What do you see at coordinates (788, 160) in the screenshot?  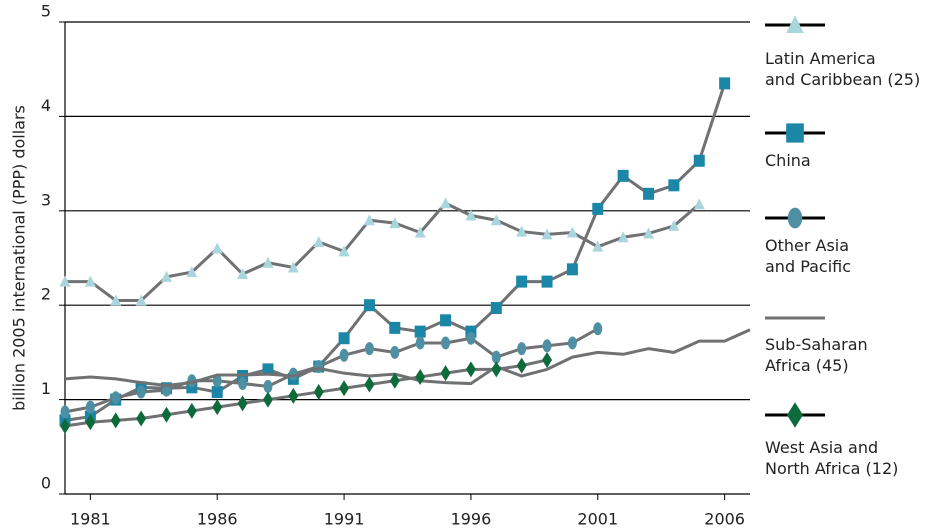 I see `legend-label: China` at bounding box center [788, 160].